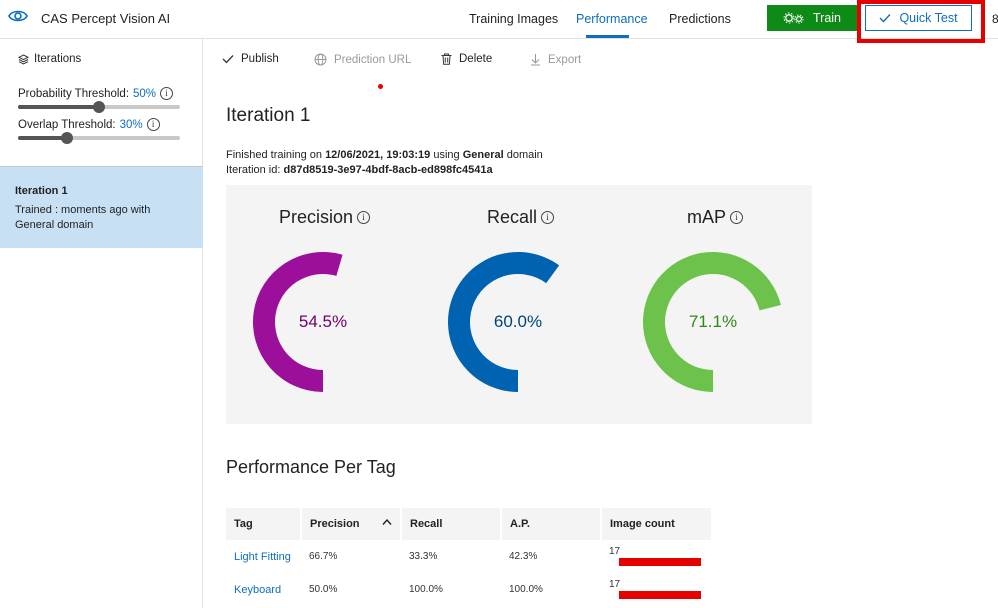 The width and height of the screenshot is (998, 608). Describe the element at coordinates (260, 59) in the screenshot. I see `publish-label: Publish` at that location.